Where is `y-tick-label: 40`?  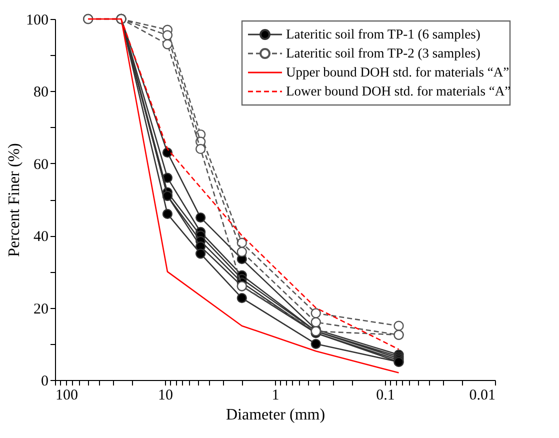
y-tick-label: 40 is located at coordinates (41, 237).